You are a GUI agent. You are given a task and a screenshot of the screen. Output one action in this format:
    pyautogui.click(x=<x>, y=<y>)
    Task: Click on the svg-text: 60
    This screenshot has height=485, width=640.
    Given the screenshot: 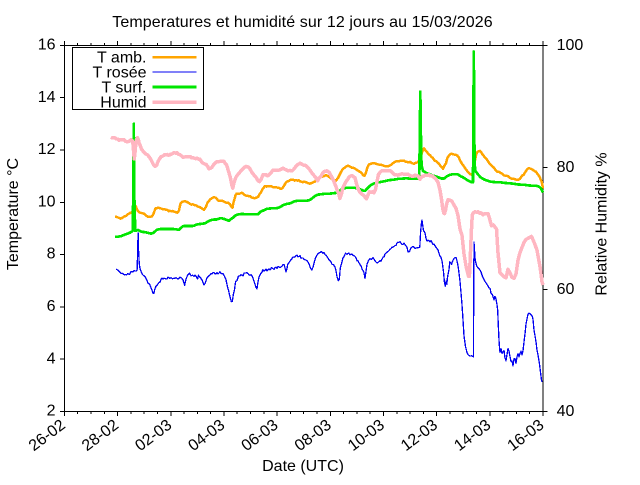 What is the action you would take?
    pyautogui.click(x=566, y=289)
    